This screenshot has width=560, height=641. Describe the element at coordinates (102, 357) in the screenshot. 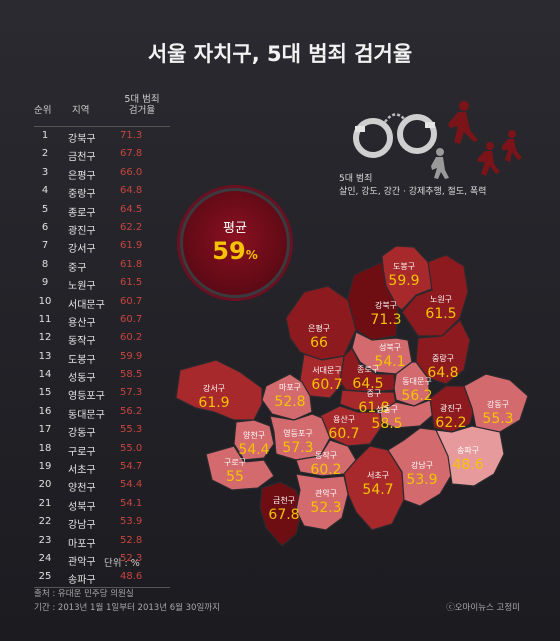

I see `table-row: 13 도봉구 59.9` at that location.